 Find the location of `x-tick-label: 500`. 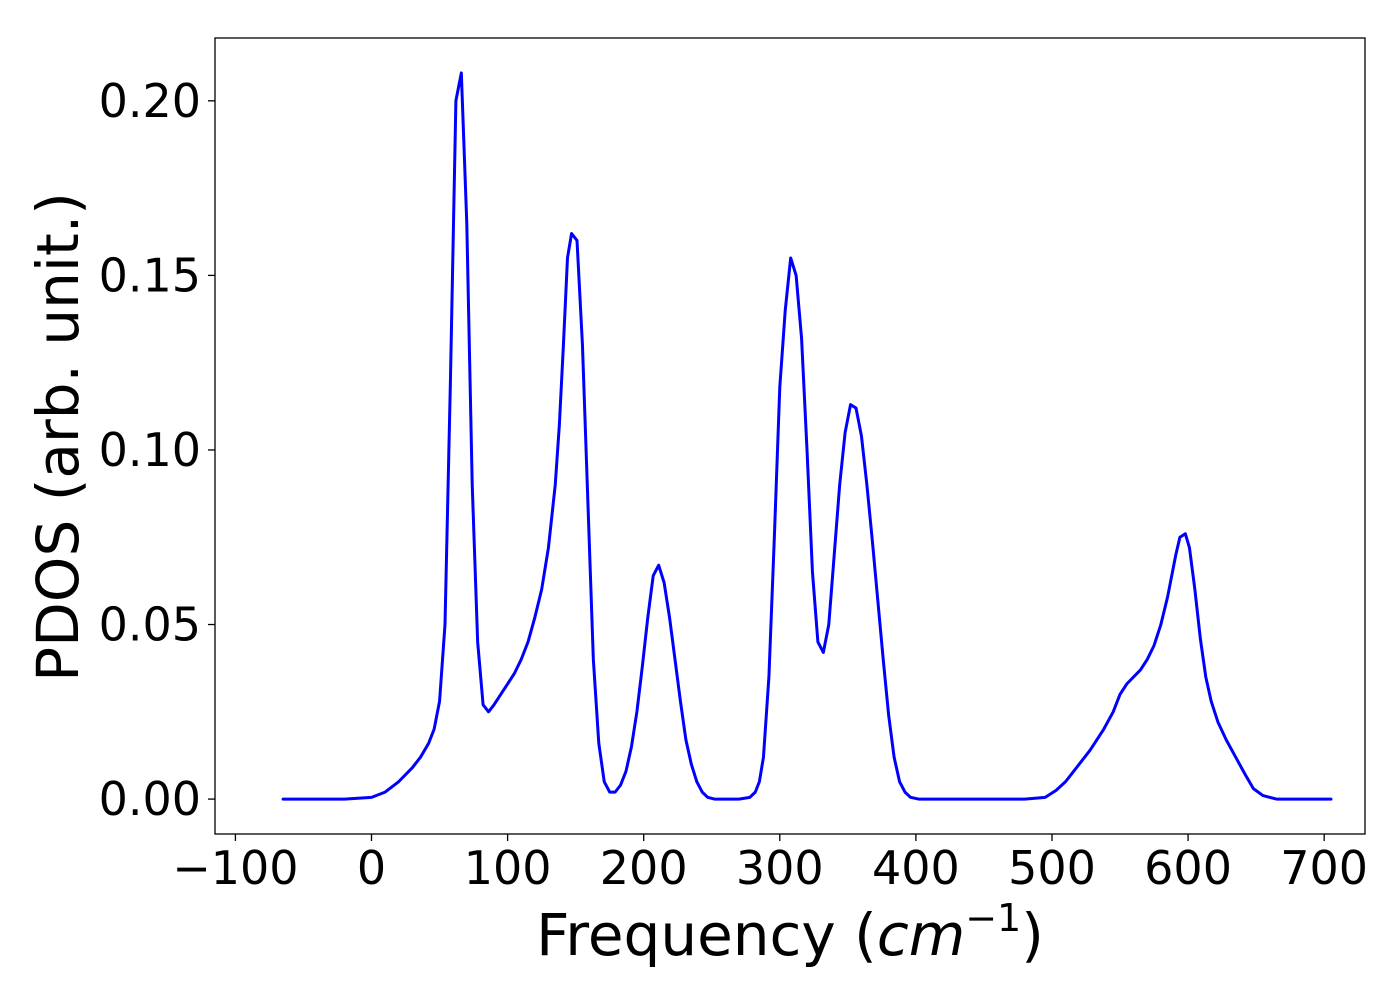

x-tick-label: 500 is located at coordinates (1052, 868).